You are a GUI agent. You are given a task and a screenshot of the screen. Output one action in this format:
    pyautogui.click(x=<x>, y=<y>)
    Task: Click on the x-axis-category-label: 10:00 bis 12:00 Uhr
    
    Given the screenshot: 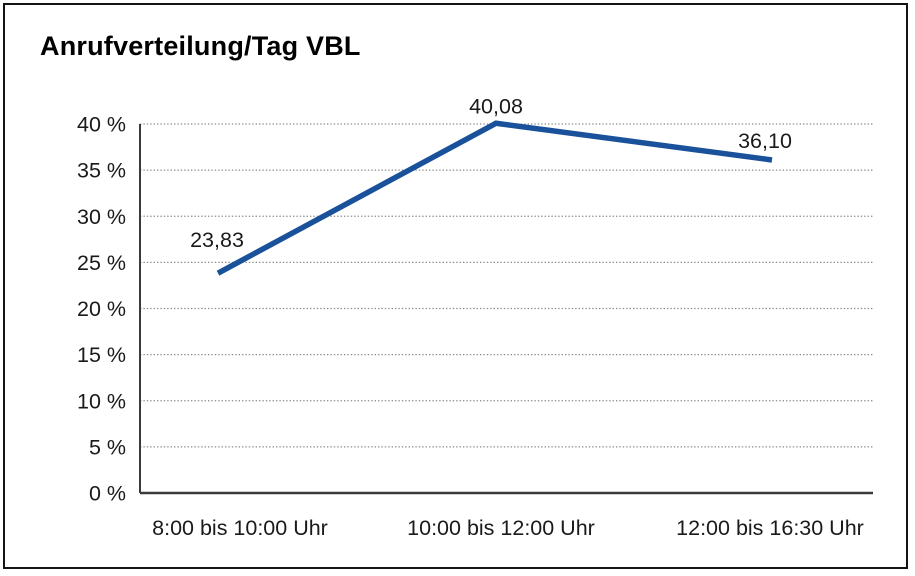 What is the action you would take?
    pyautogui.click(x=501, y=528)
    